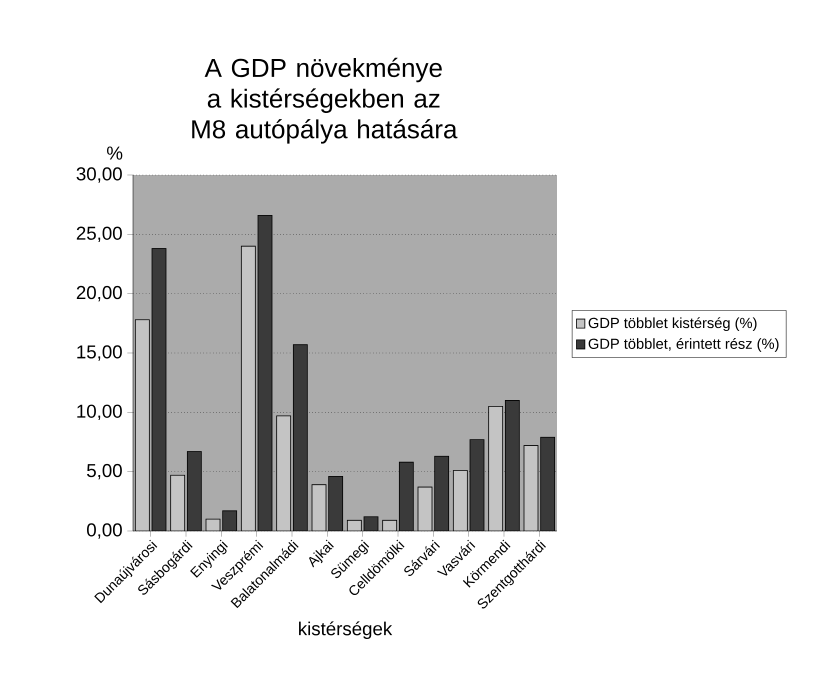 Image resolution: width=832 pixels, height=689 pixels. I want to click on legend-label: GDP többlet kistérség (%), so click(672, 324).